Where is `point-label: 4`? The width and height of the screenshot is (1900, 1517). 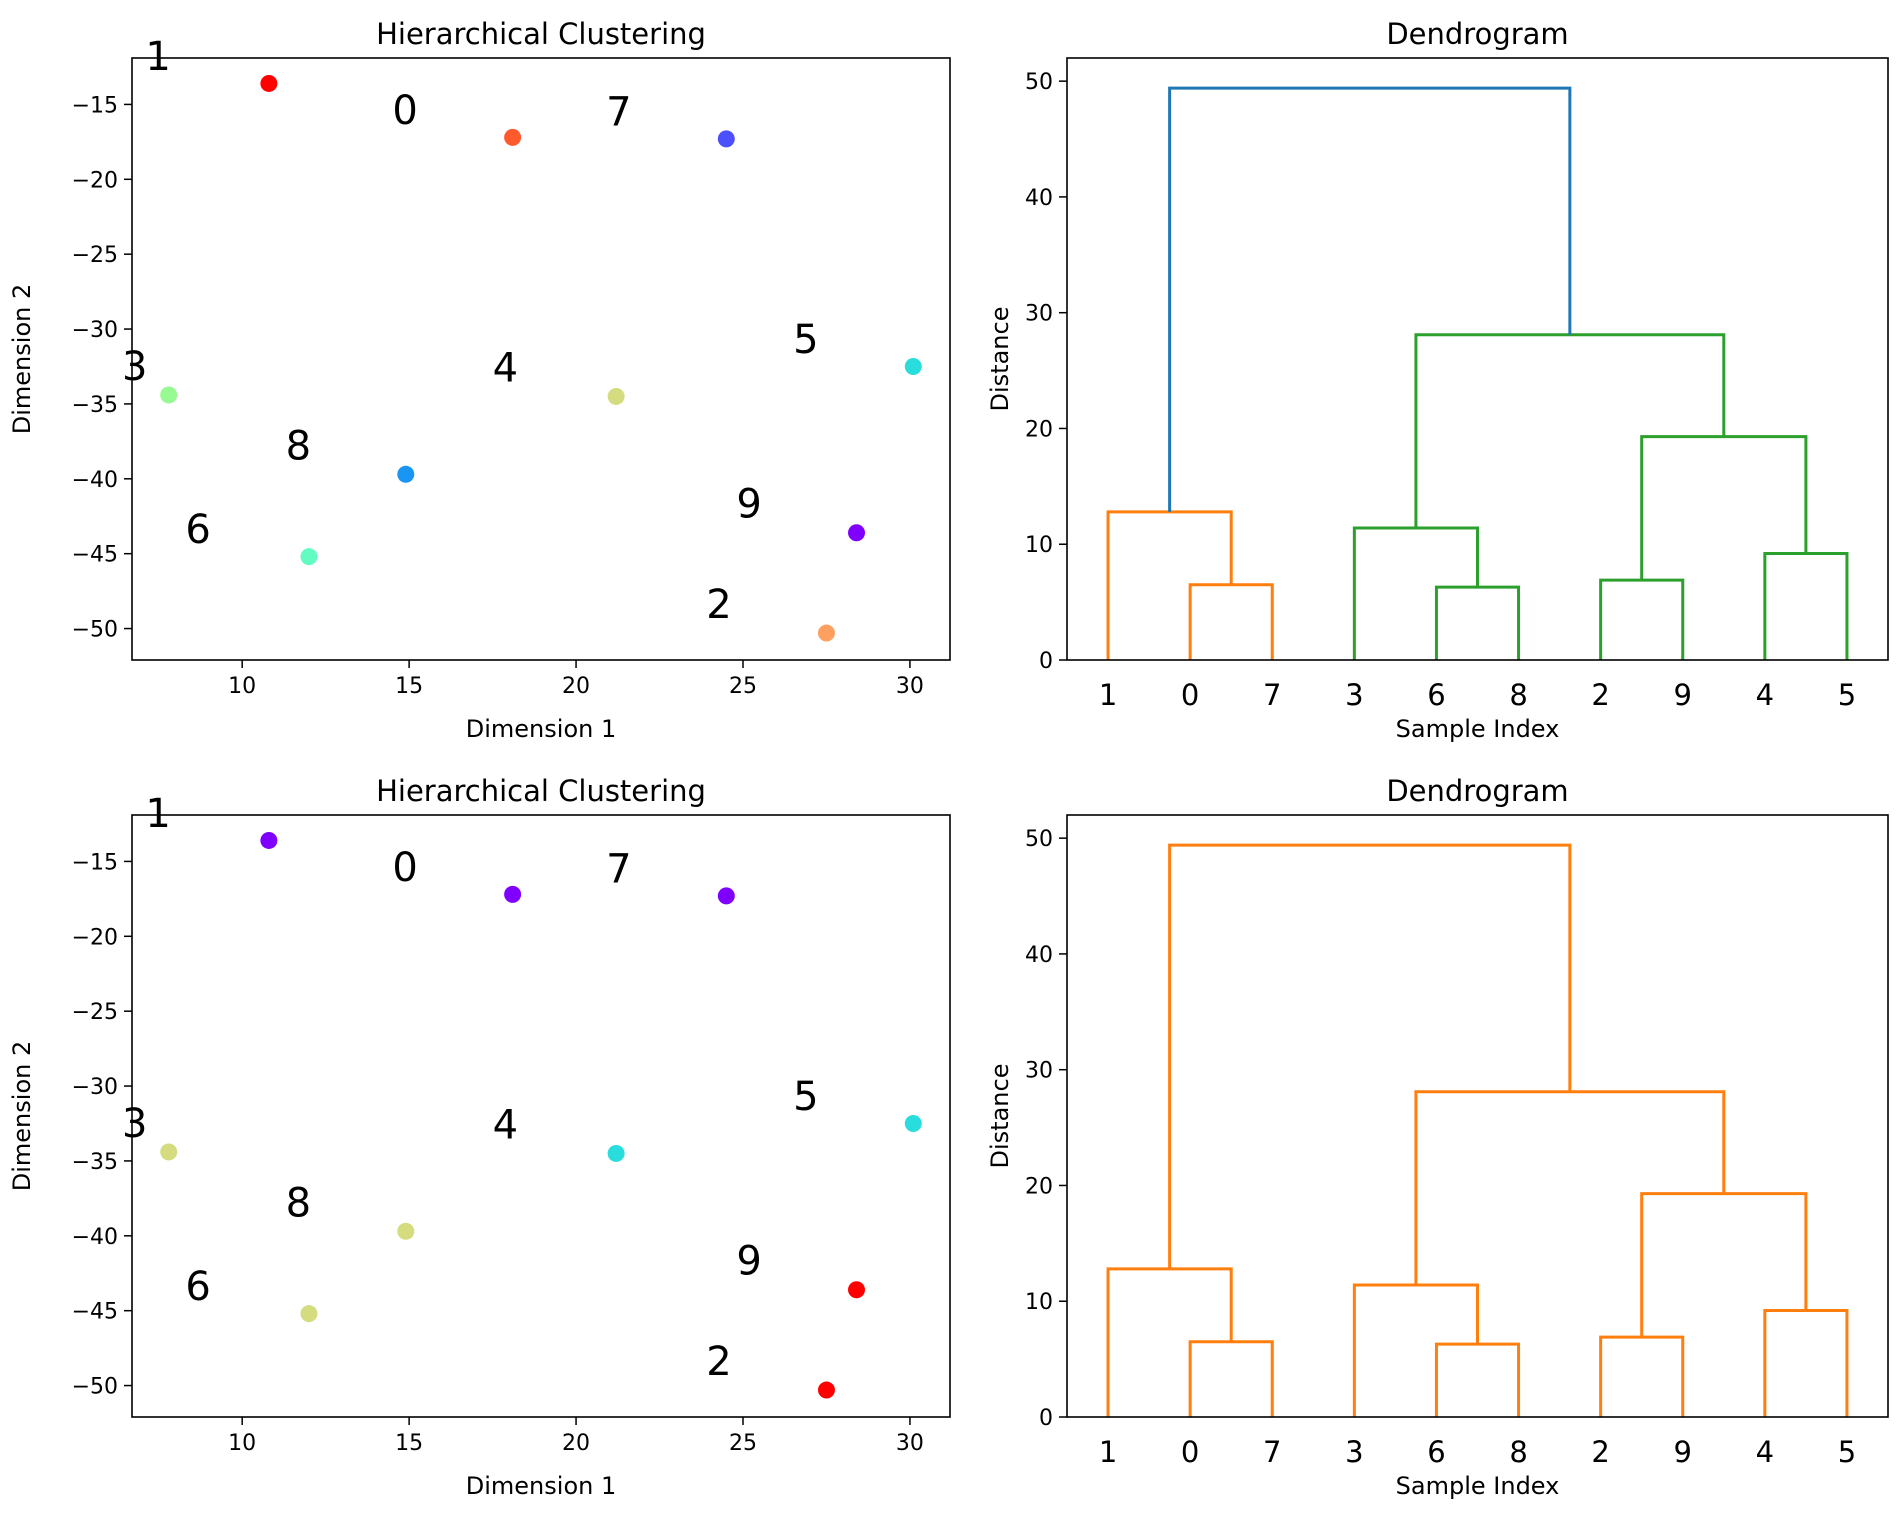 point-label: 4 is located at coordinates (505, 1125).